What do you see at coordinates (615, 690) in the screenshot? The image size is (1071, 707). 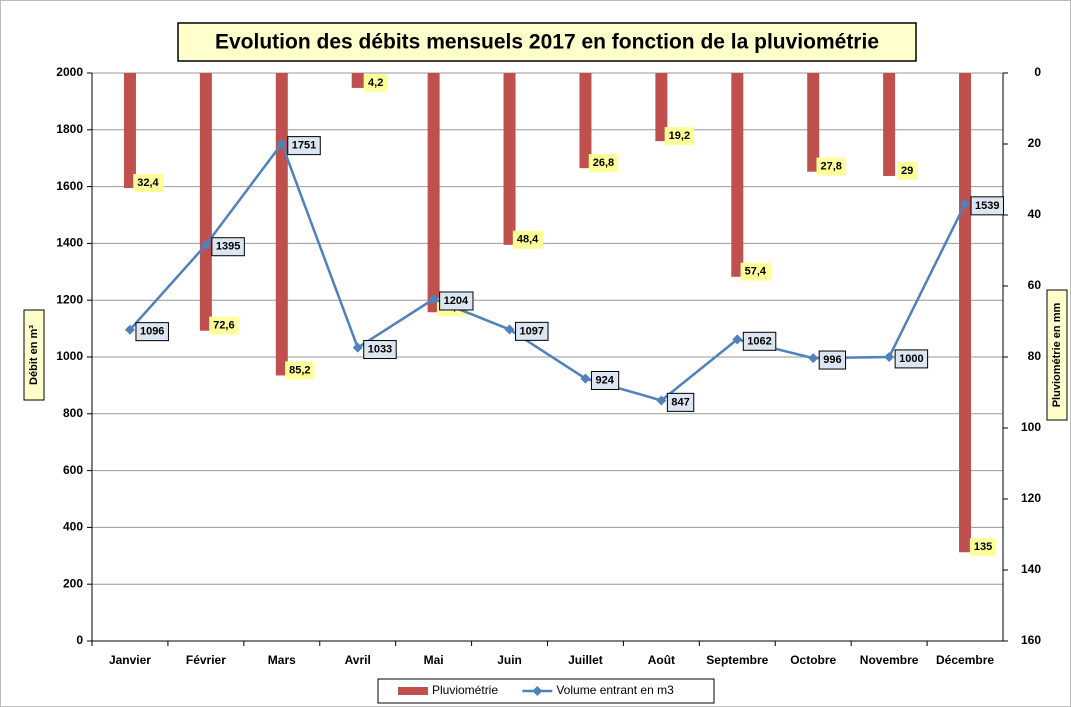 I see `legend-label: Volume entrant en m3` at bounding box center [615, 690].